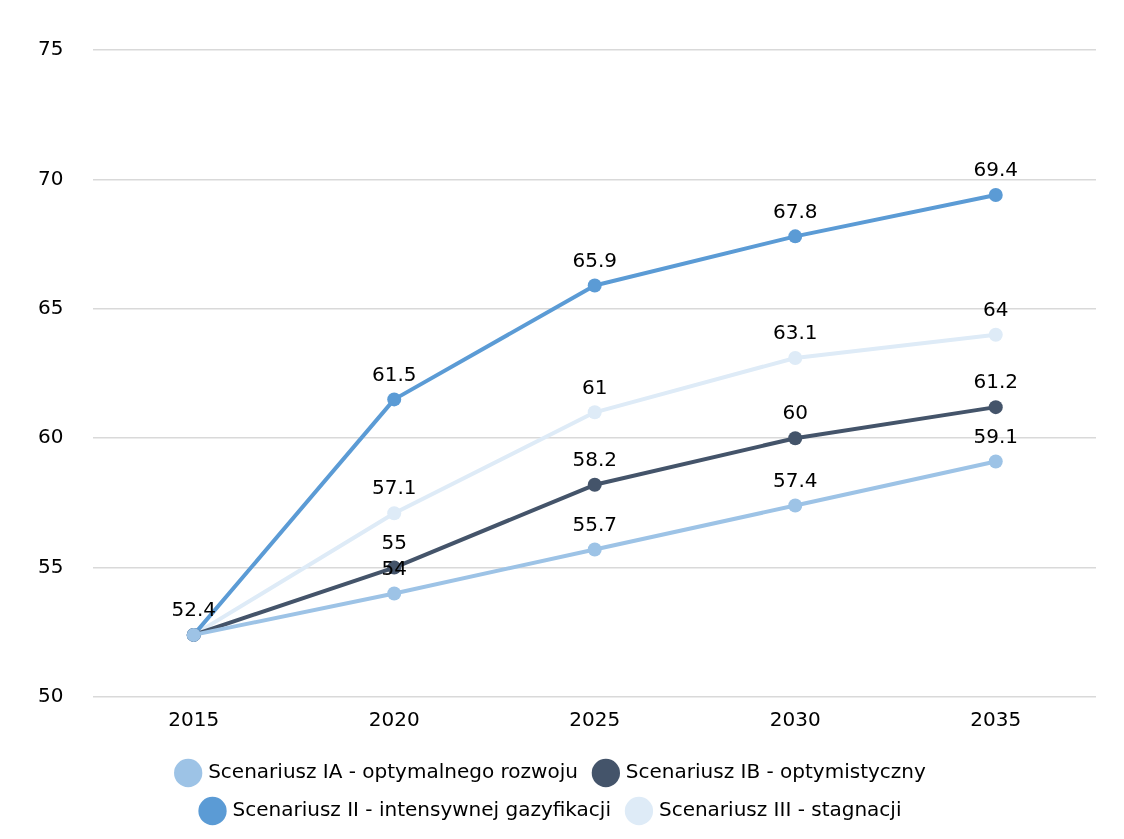 This screenshot has width=1124, height=839. What do you see at coordinates (795, 412) in the screenshot?
I see `data-label: 60` at bounding box center [795, 412].